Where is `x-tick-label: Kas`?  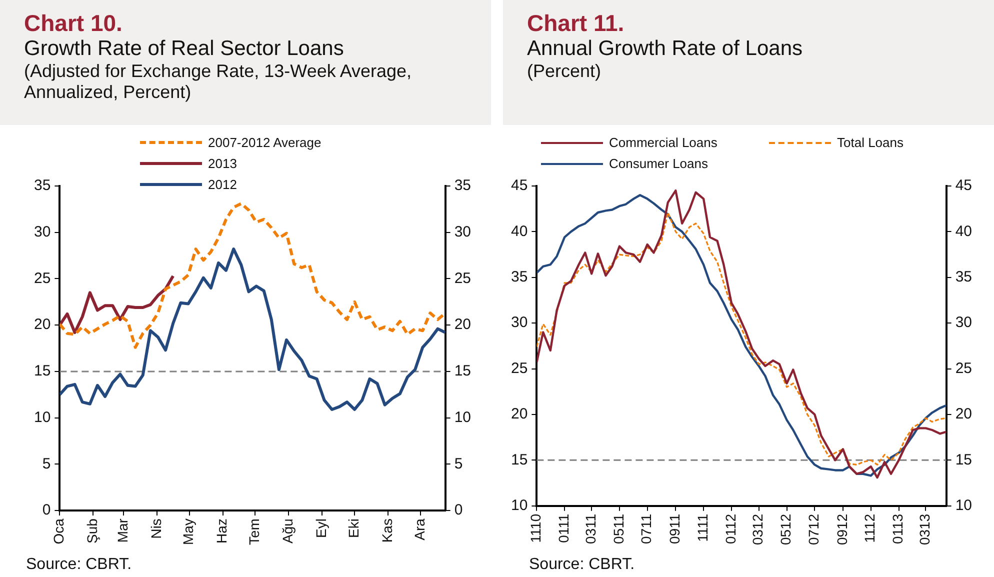
x-tick-label: Kas is located at coordinates (386, 530).